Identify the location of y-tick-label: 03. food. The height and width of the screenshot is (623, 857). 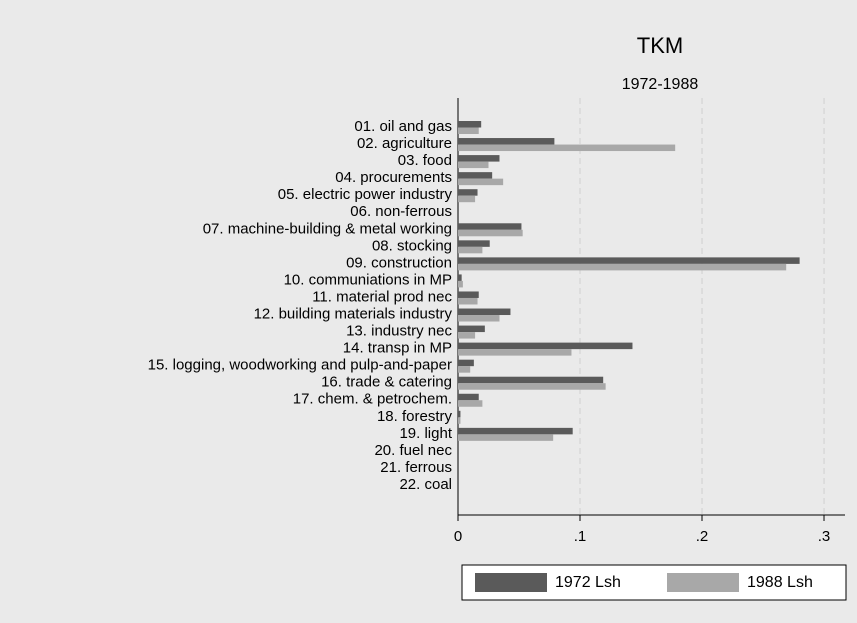
(425, 160).